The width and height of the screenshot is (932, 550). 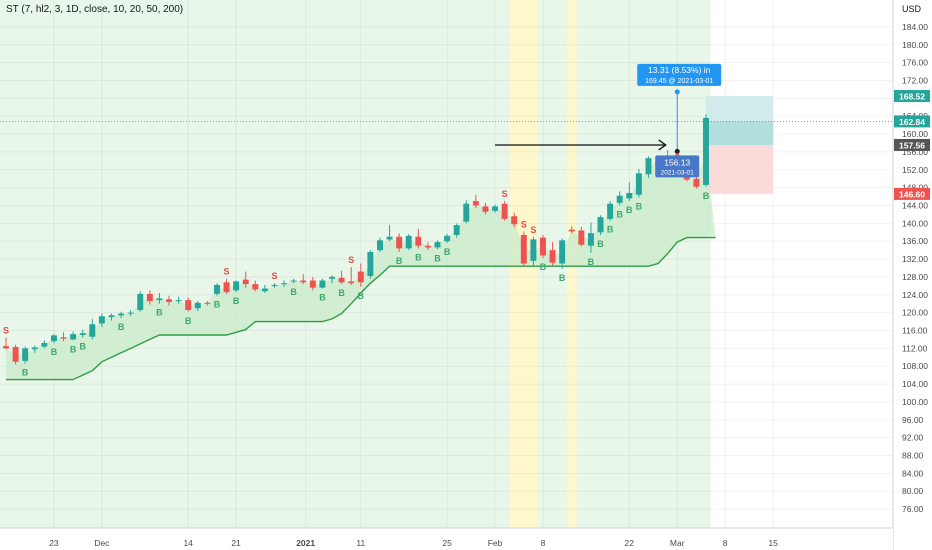 I want to click on x-tick-label: 22, so click(x=630, y=543).